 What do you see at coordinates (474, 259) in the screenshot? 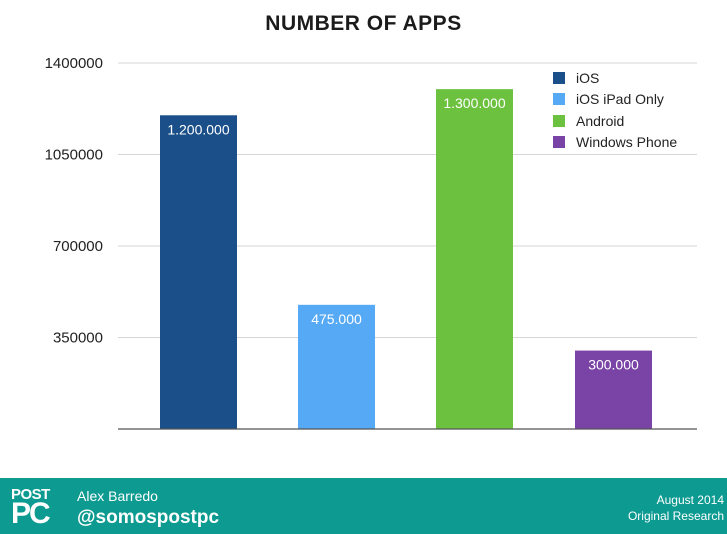
I see `bar-android` at bounding box center [474, 259].